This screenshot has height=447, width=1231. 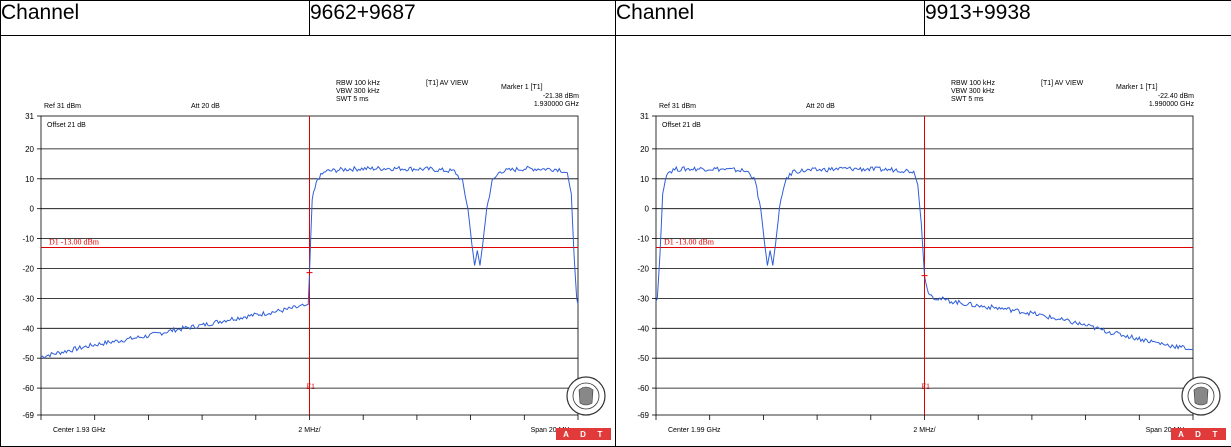 What do you see at coordinates (694, 430) in the screenshot?
I see `center-frequency-label: Center 1.99 GHz` at bounding box center [694, 430].